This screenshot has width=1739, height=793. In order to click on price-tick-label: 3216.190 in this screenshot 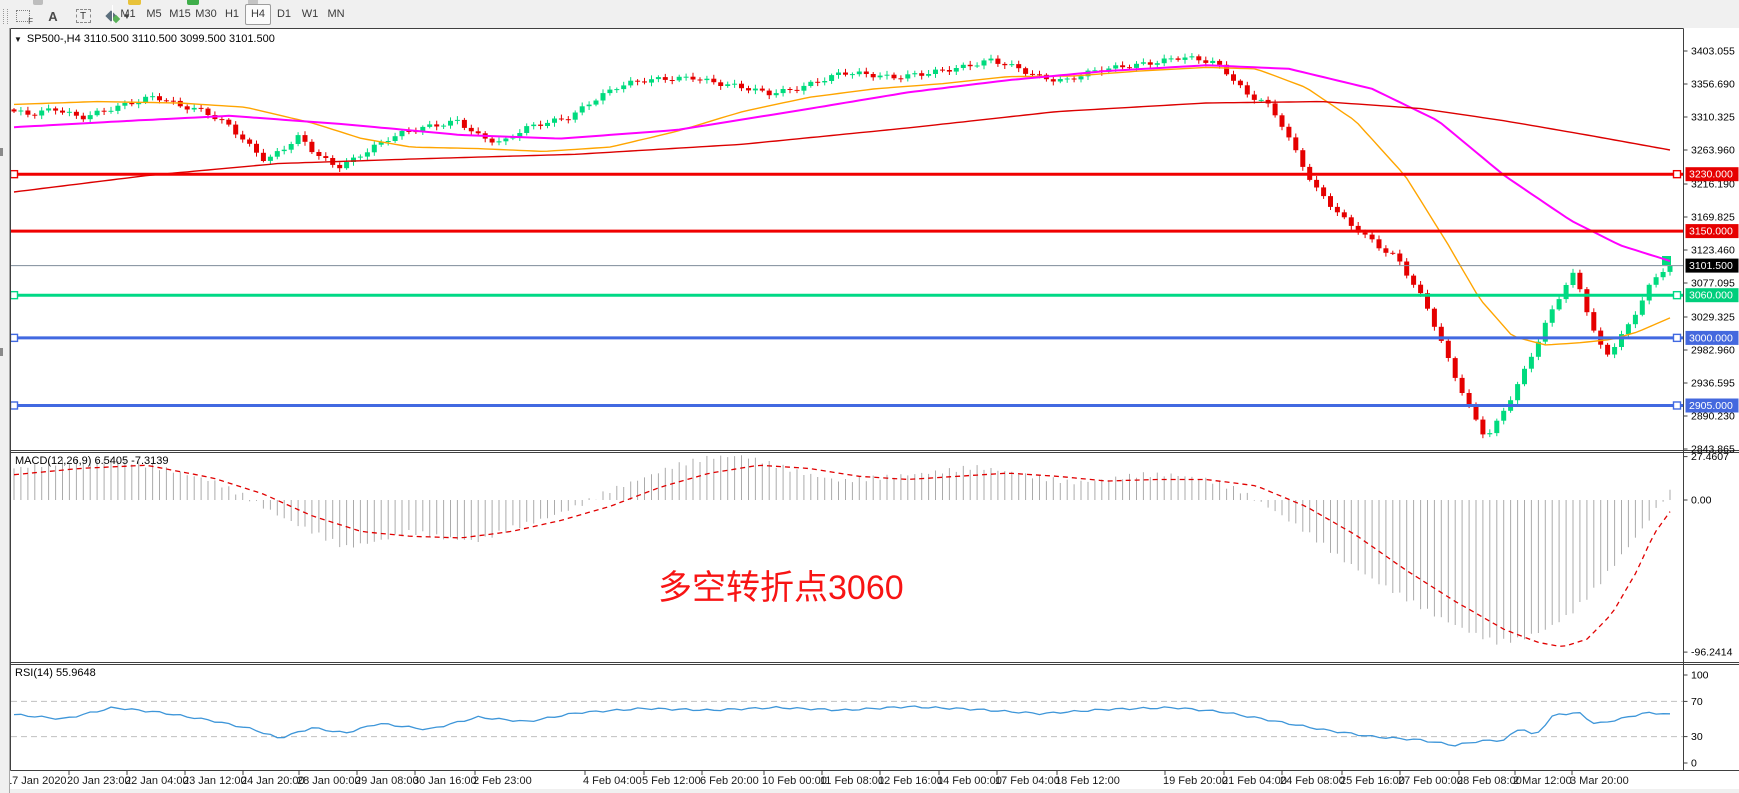, I will do `click(1713, 185)`.